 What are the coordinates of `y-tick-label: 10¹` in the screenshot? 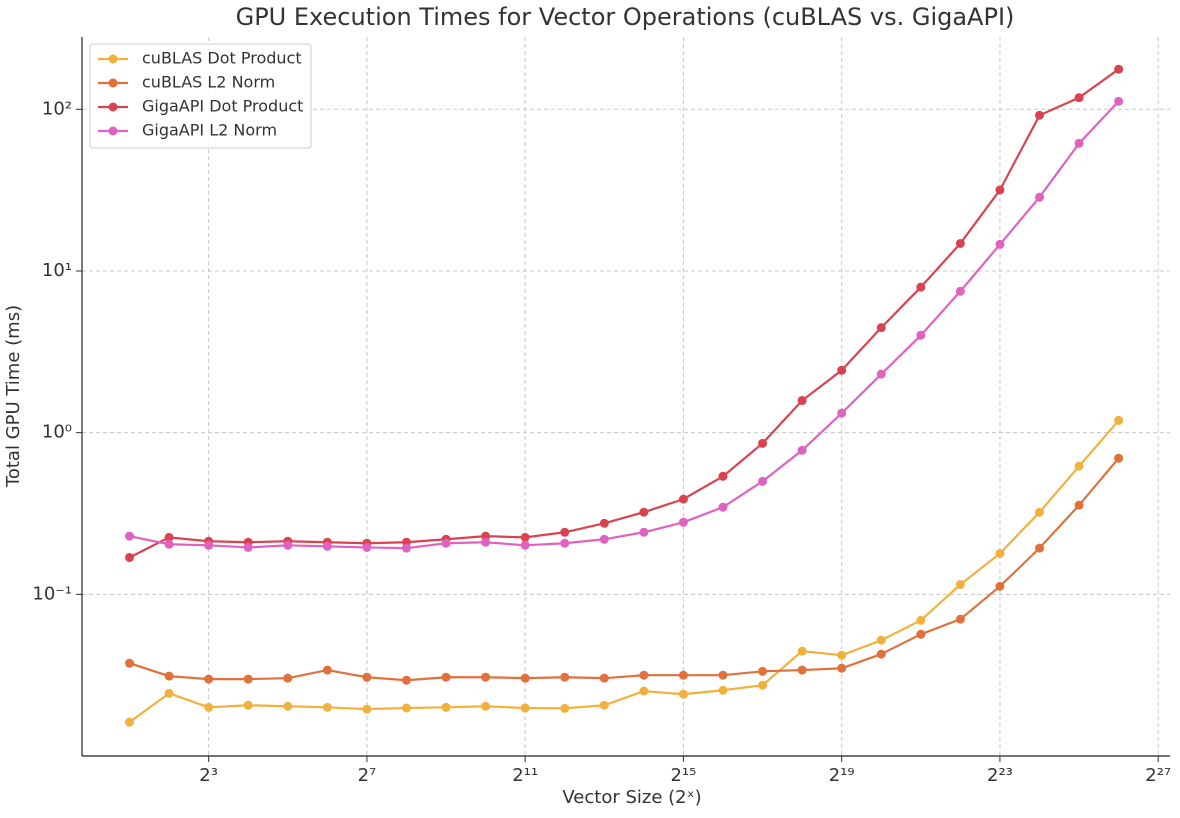 It's located at (57, 270).